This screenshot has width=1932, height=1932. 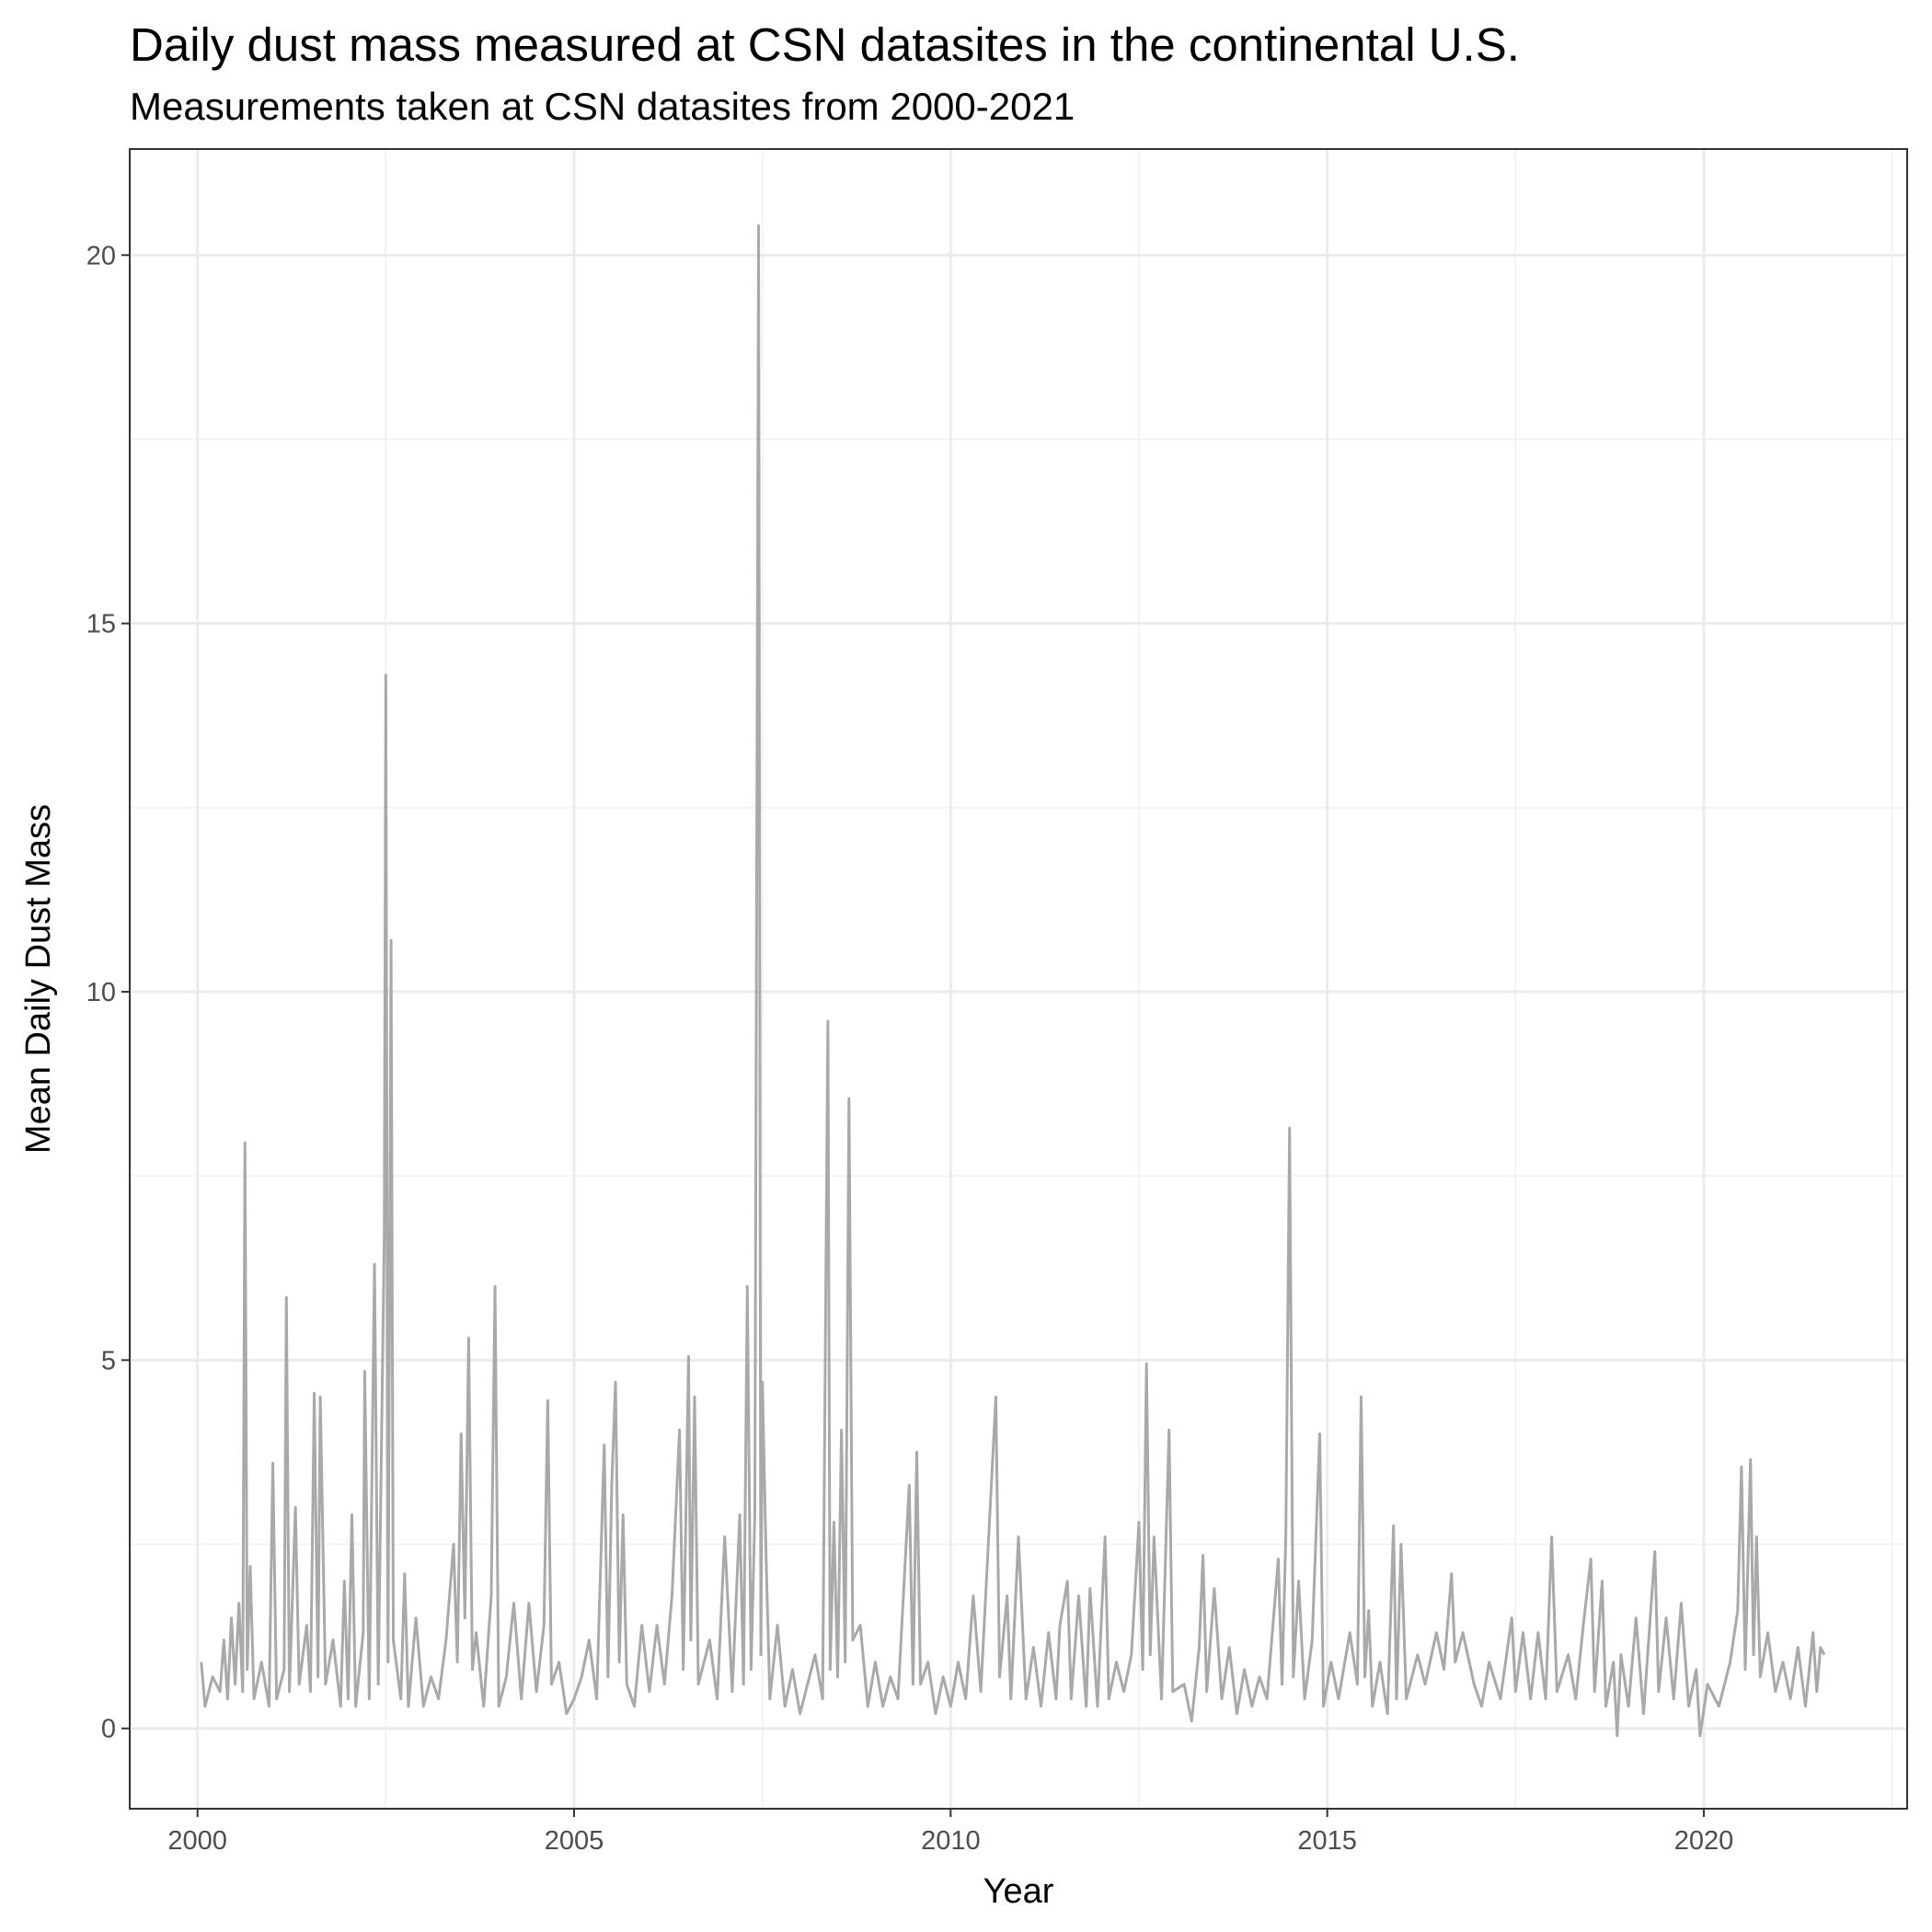 I want to click on x-tick-label: 2015, so click(x=1327, y=1841).